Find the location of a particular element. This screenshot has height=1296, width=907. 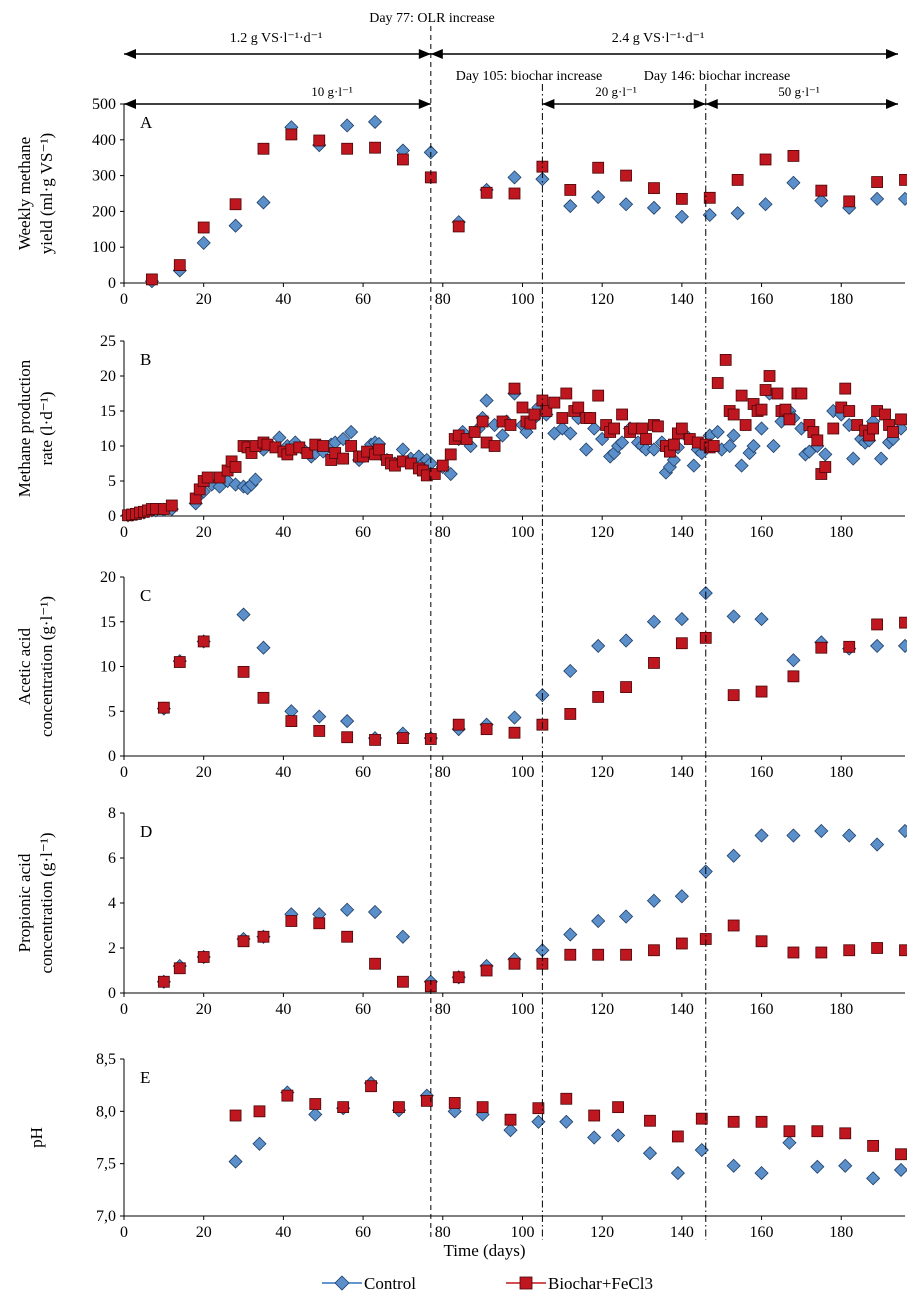

y-tick-label: 15 is located at coordinates (108, 622).